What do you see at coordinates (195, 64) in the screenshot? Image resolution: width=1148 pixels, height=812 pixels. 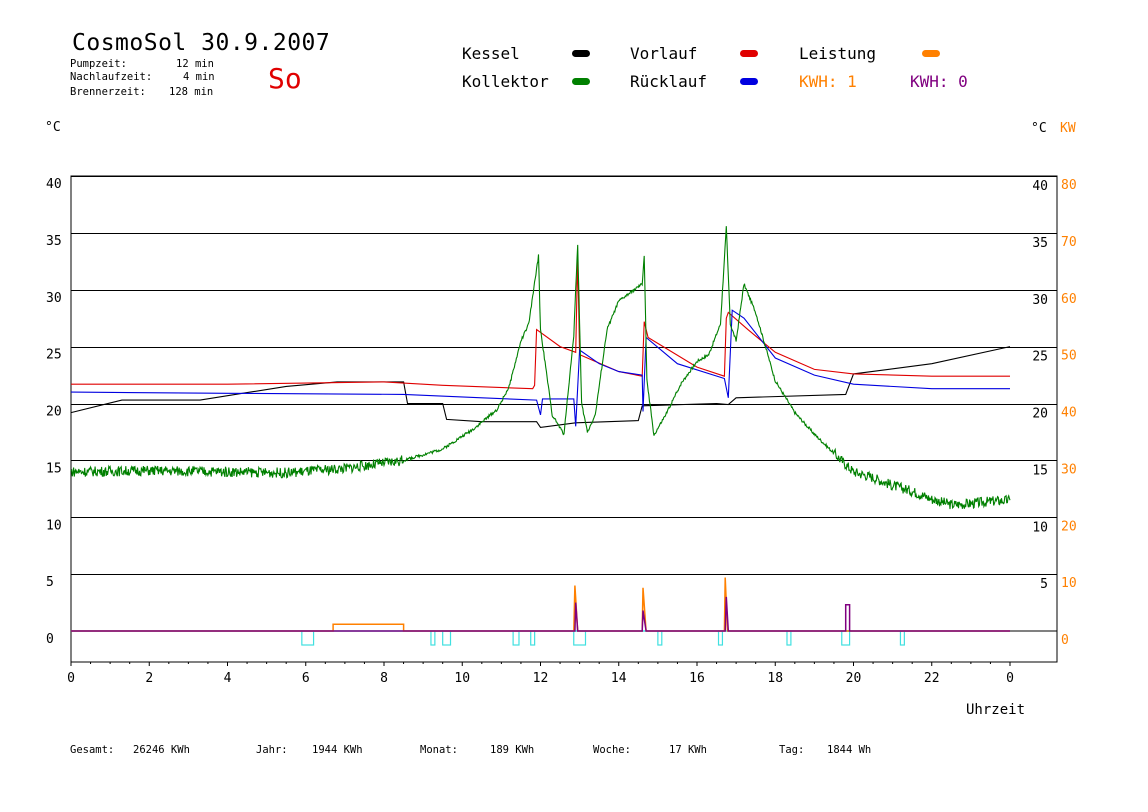 I see `info-pump-value: 12 min` at bounding box center [195, 64].